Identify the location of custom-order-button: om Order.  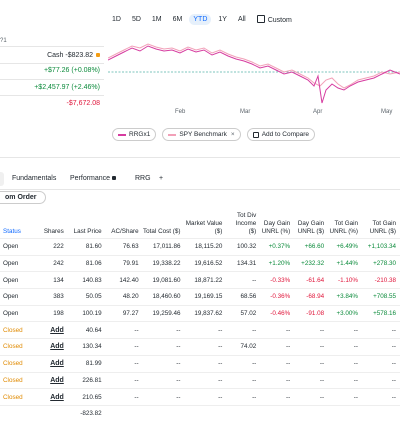
(23, 197).